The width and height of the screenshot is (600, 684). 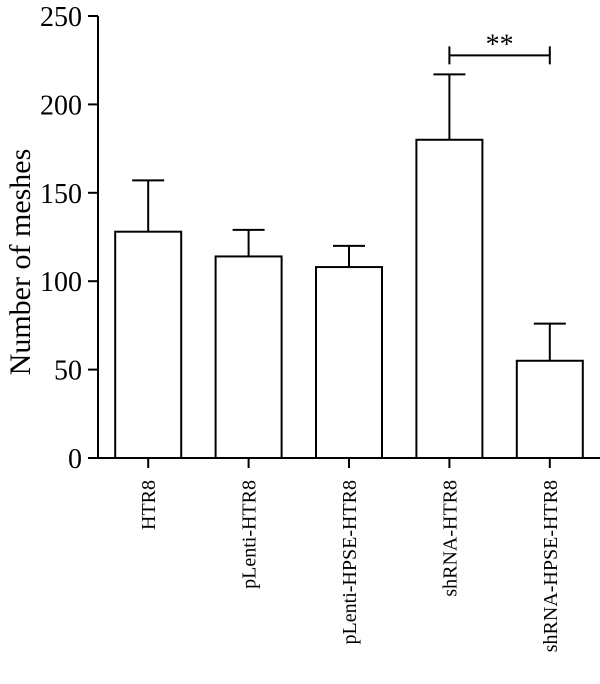 I want to click on y-ticks: 0 50 100 150 200 250, so click(x=69, y=238).